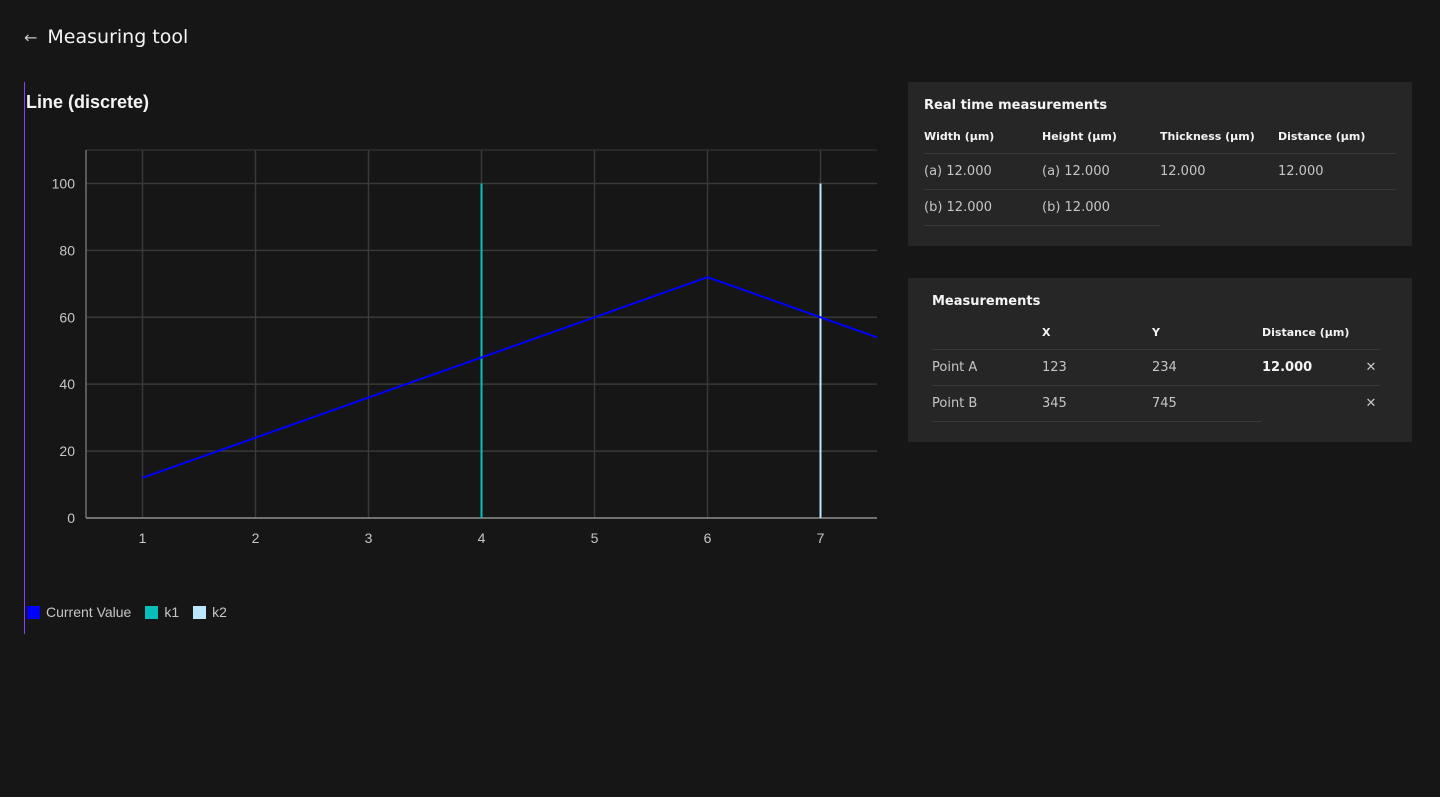 Image resolution: width=1440 pixels, height=797 pixels. Describe the element at coordinates (369, 538) in the screenshot. I see `x-tick-label: 3` at that location.